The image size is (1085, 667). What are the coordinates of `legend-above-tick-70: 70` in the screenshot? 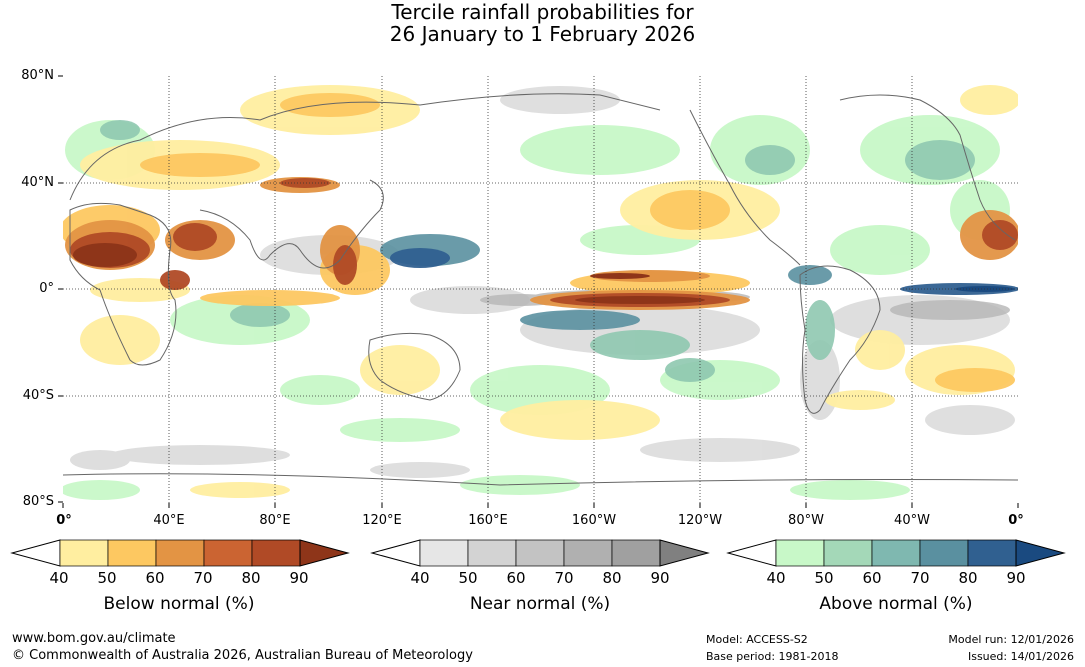 It's located at (920, 578).